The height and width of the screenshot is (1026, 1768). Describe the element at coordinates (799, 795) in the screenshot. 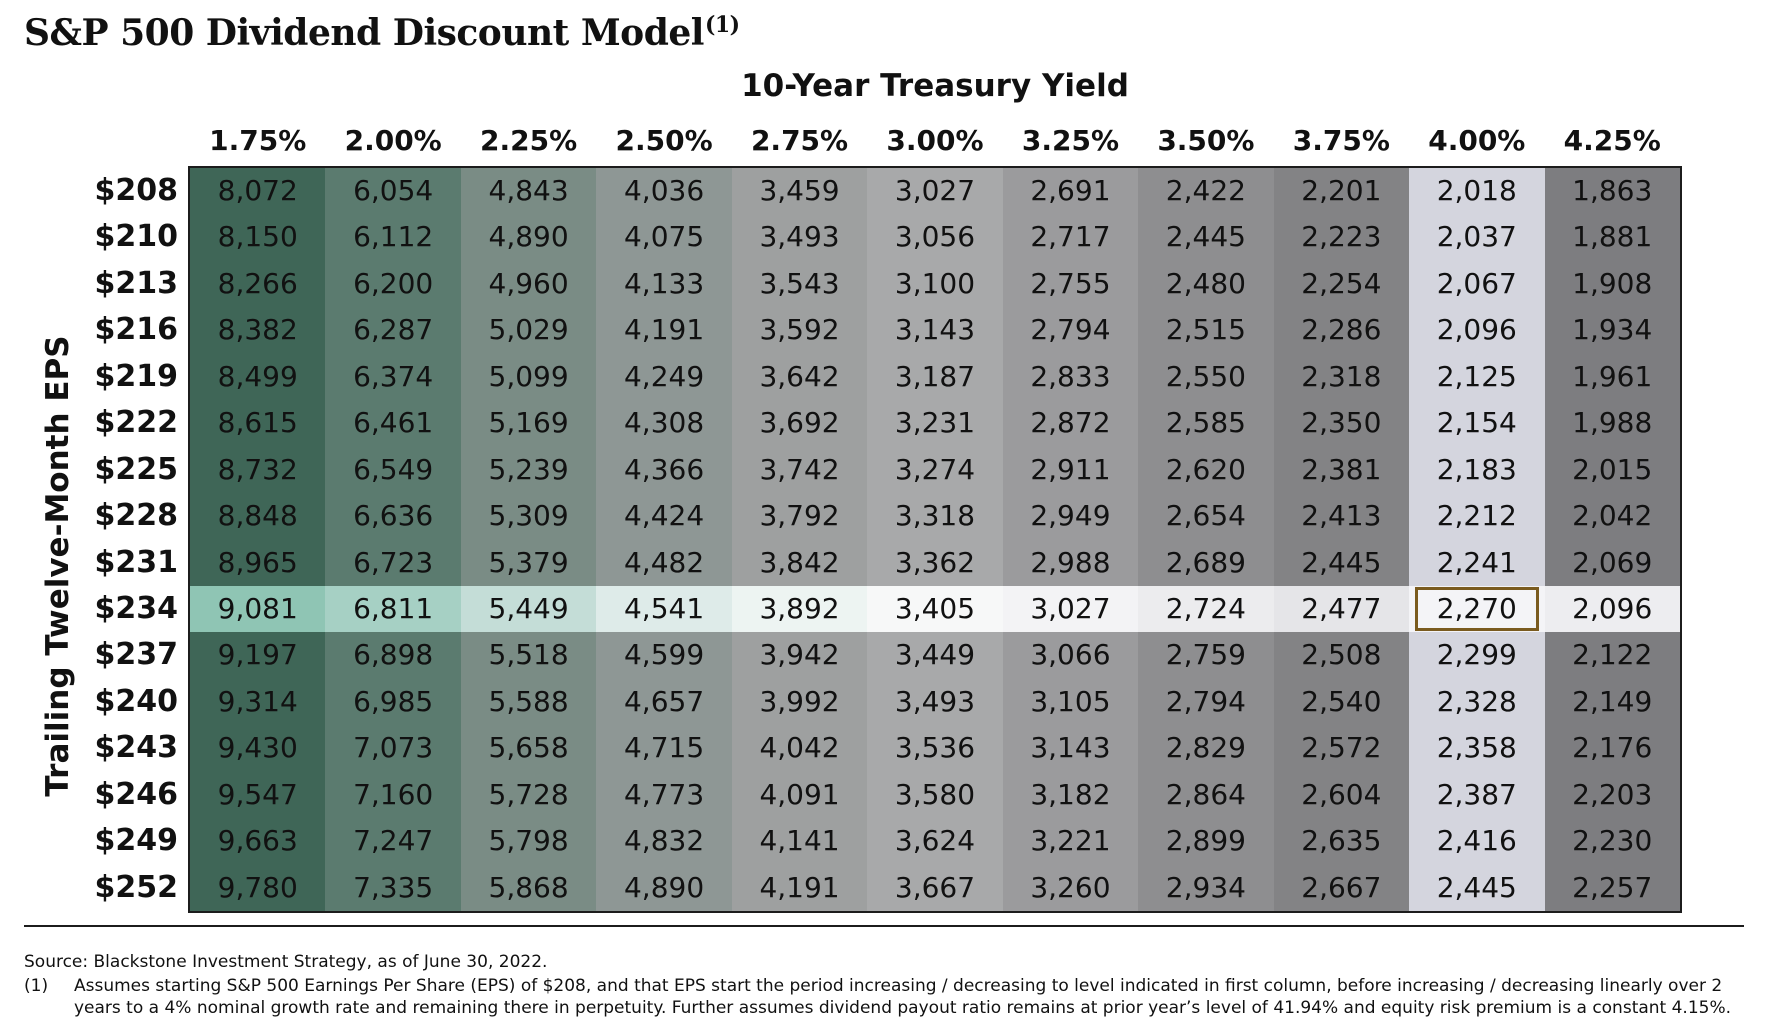

I see `table-cell: 4,091` at that location.